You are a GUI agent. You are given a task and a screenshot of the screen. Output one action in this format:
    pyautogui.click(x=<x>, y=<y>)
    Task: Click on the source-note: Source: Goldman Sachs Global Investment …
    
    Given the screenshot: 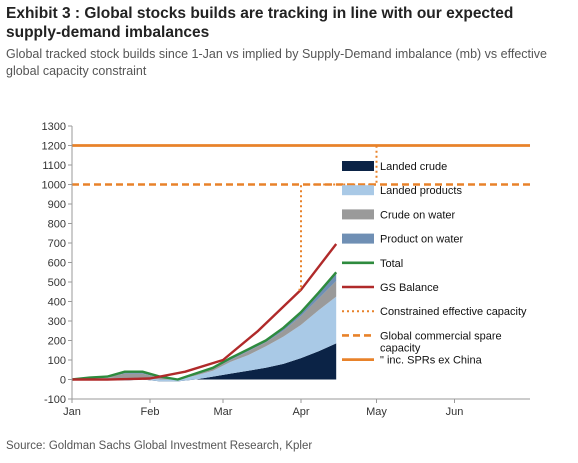 What is the action you would take?
    pyautogui.click(x=159, y=446)
    